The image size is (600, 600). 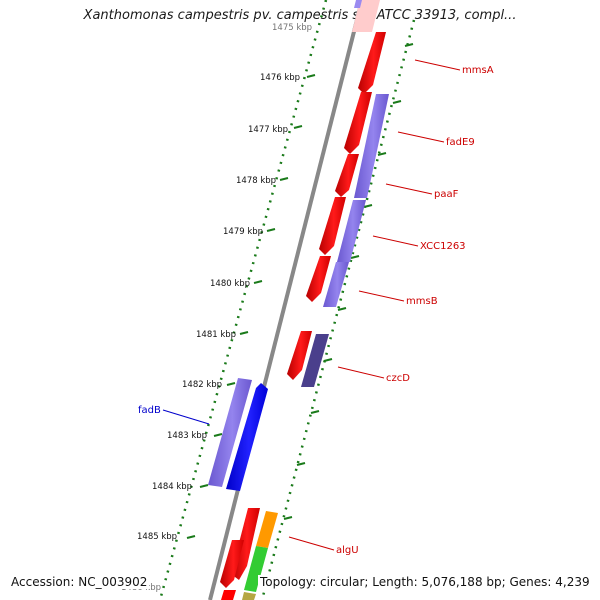 What do you see at coordinates (372, 63) in the screenshot?
I see `cds-mmsA` at bounding box center [372, 63].